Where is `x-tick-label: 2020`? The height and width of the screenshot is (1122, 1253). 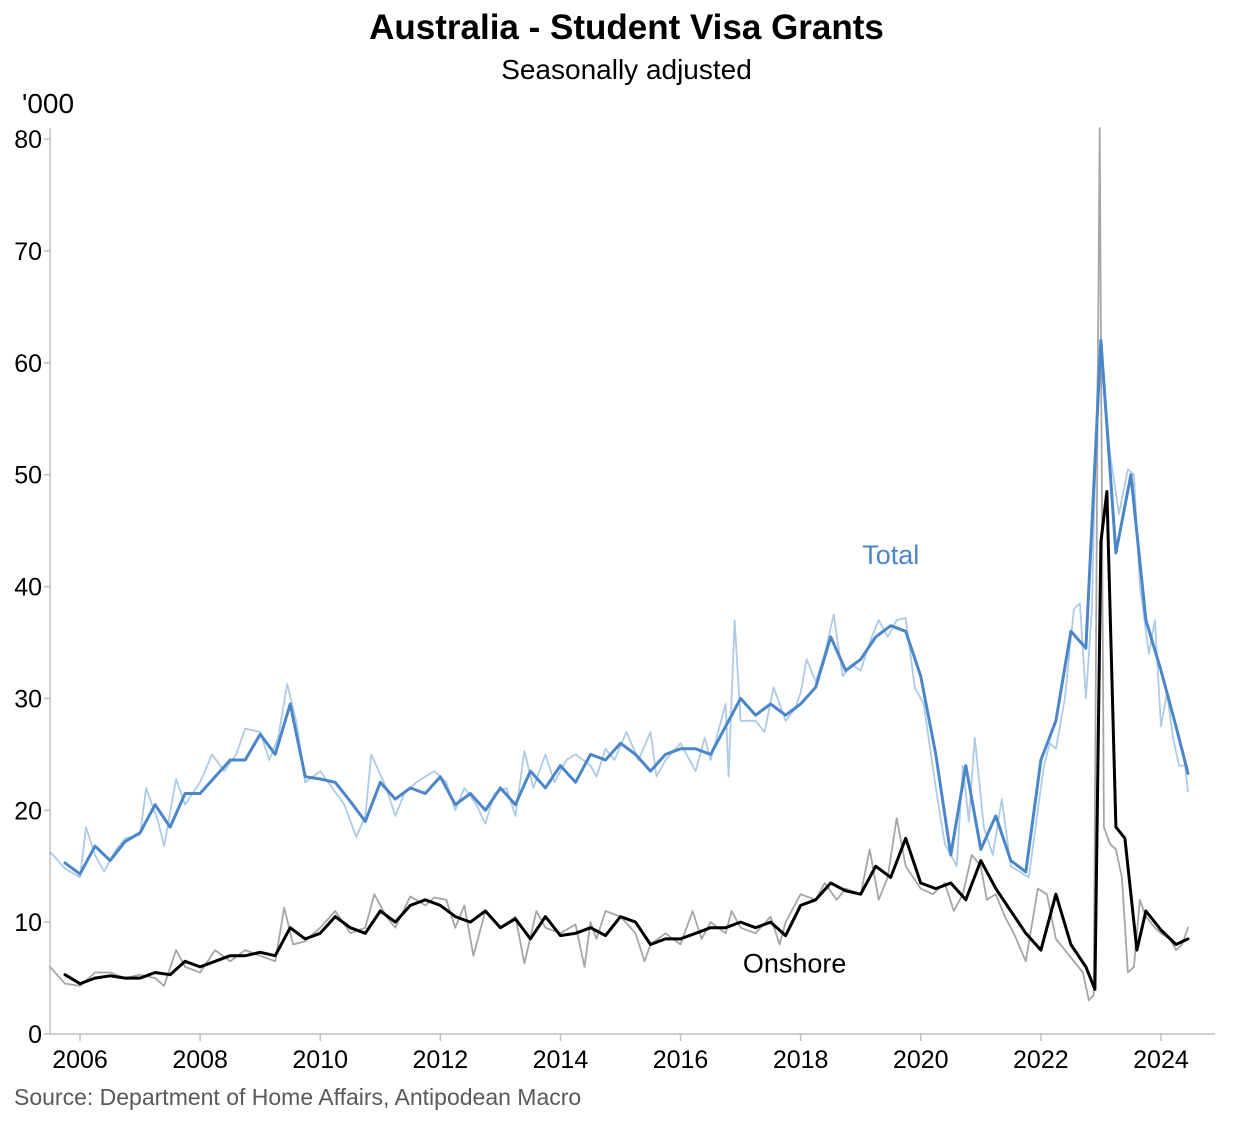 x-tick-label: 2020 is located at coordinates (921, 1060).